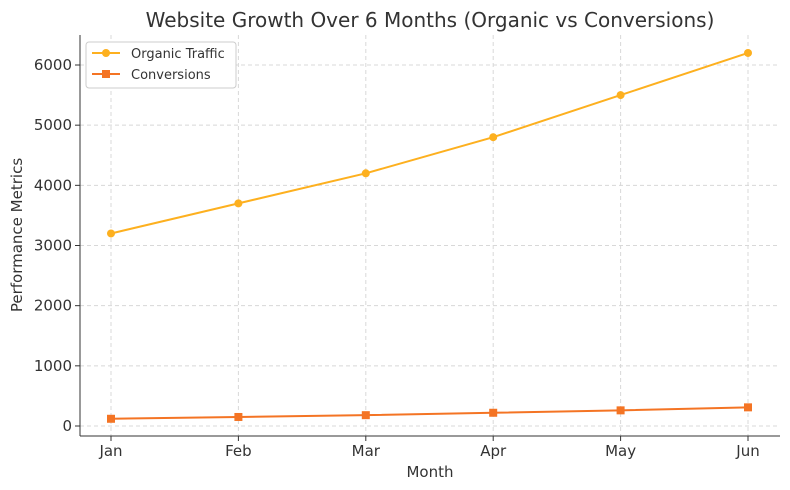 The height and width of the screenshot is (490, 790). What do you see at coordinates (53, 125) in the screenshot?
I see `y-tick-label: 5000` at bounding box center [53, 125].